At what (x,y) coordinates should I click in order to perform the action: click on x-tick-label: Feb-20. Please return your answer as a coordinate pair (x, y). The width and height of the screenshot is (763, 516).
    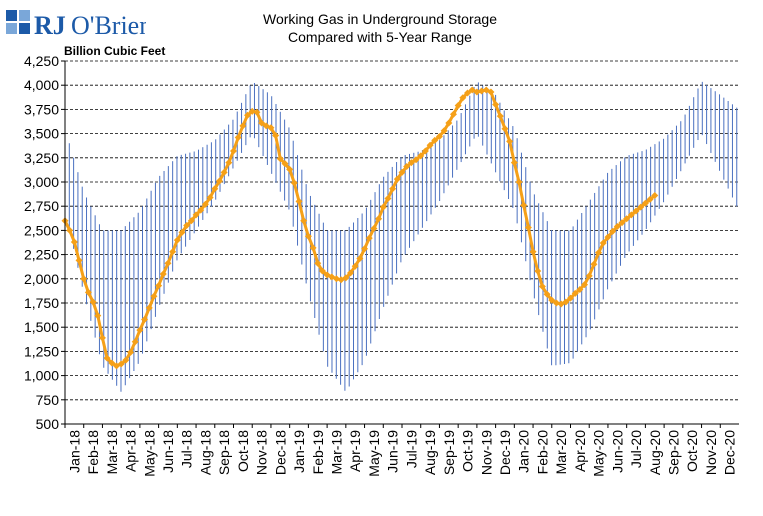
    Looking at the image, I should click on (542, 452).